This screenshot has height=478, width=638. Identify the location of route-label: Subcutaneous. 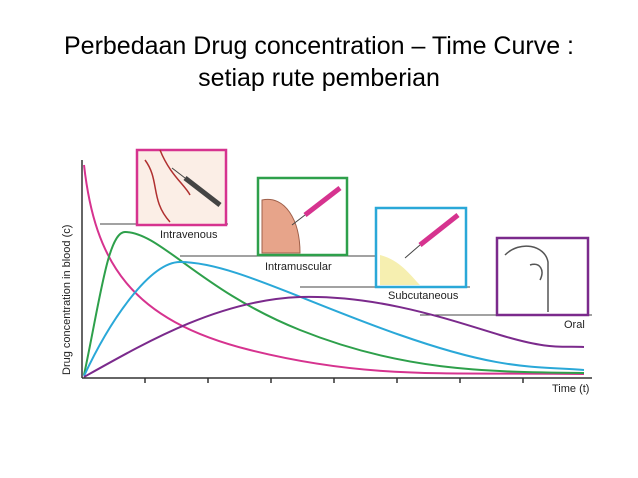
(423, 296).